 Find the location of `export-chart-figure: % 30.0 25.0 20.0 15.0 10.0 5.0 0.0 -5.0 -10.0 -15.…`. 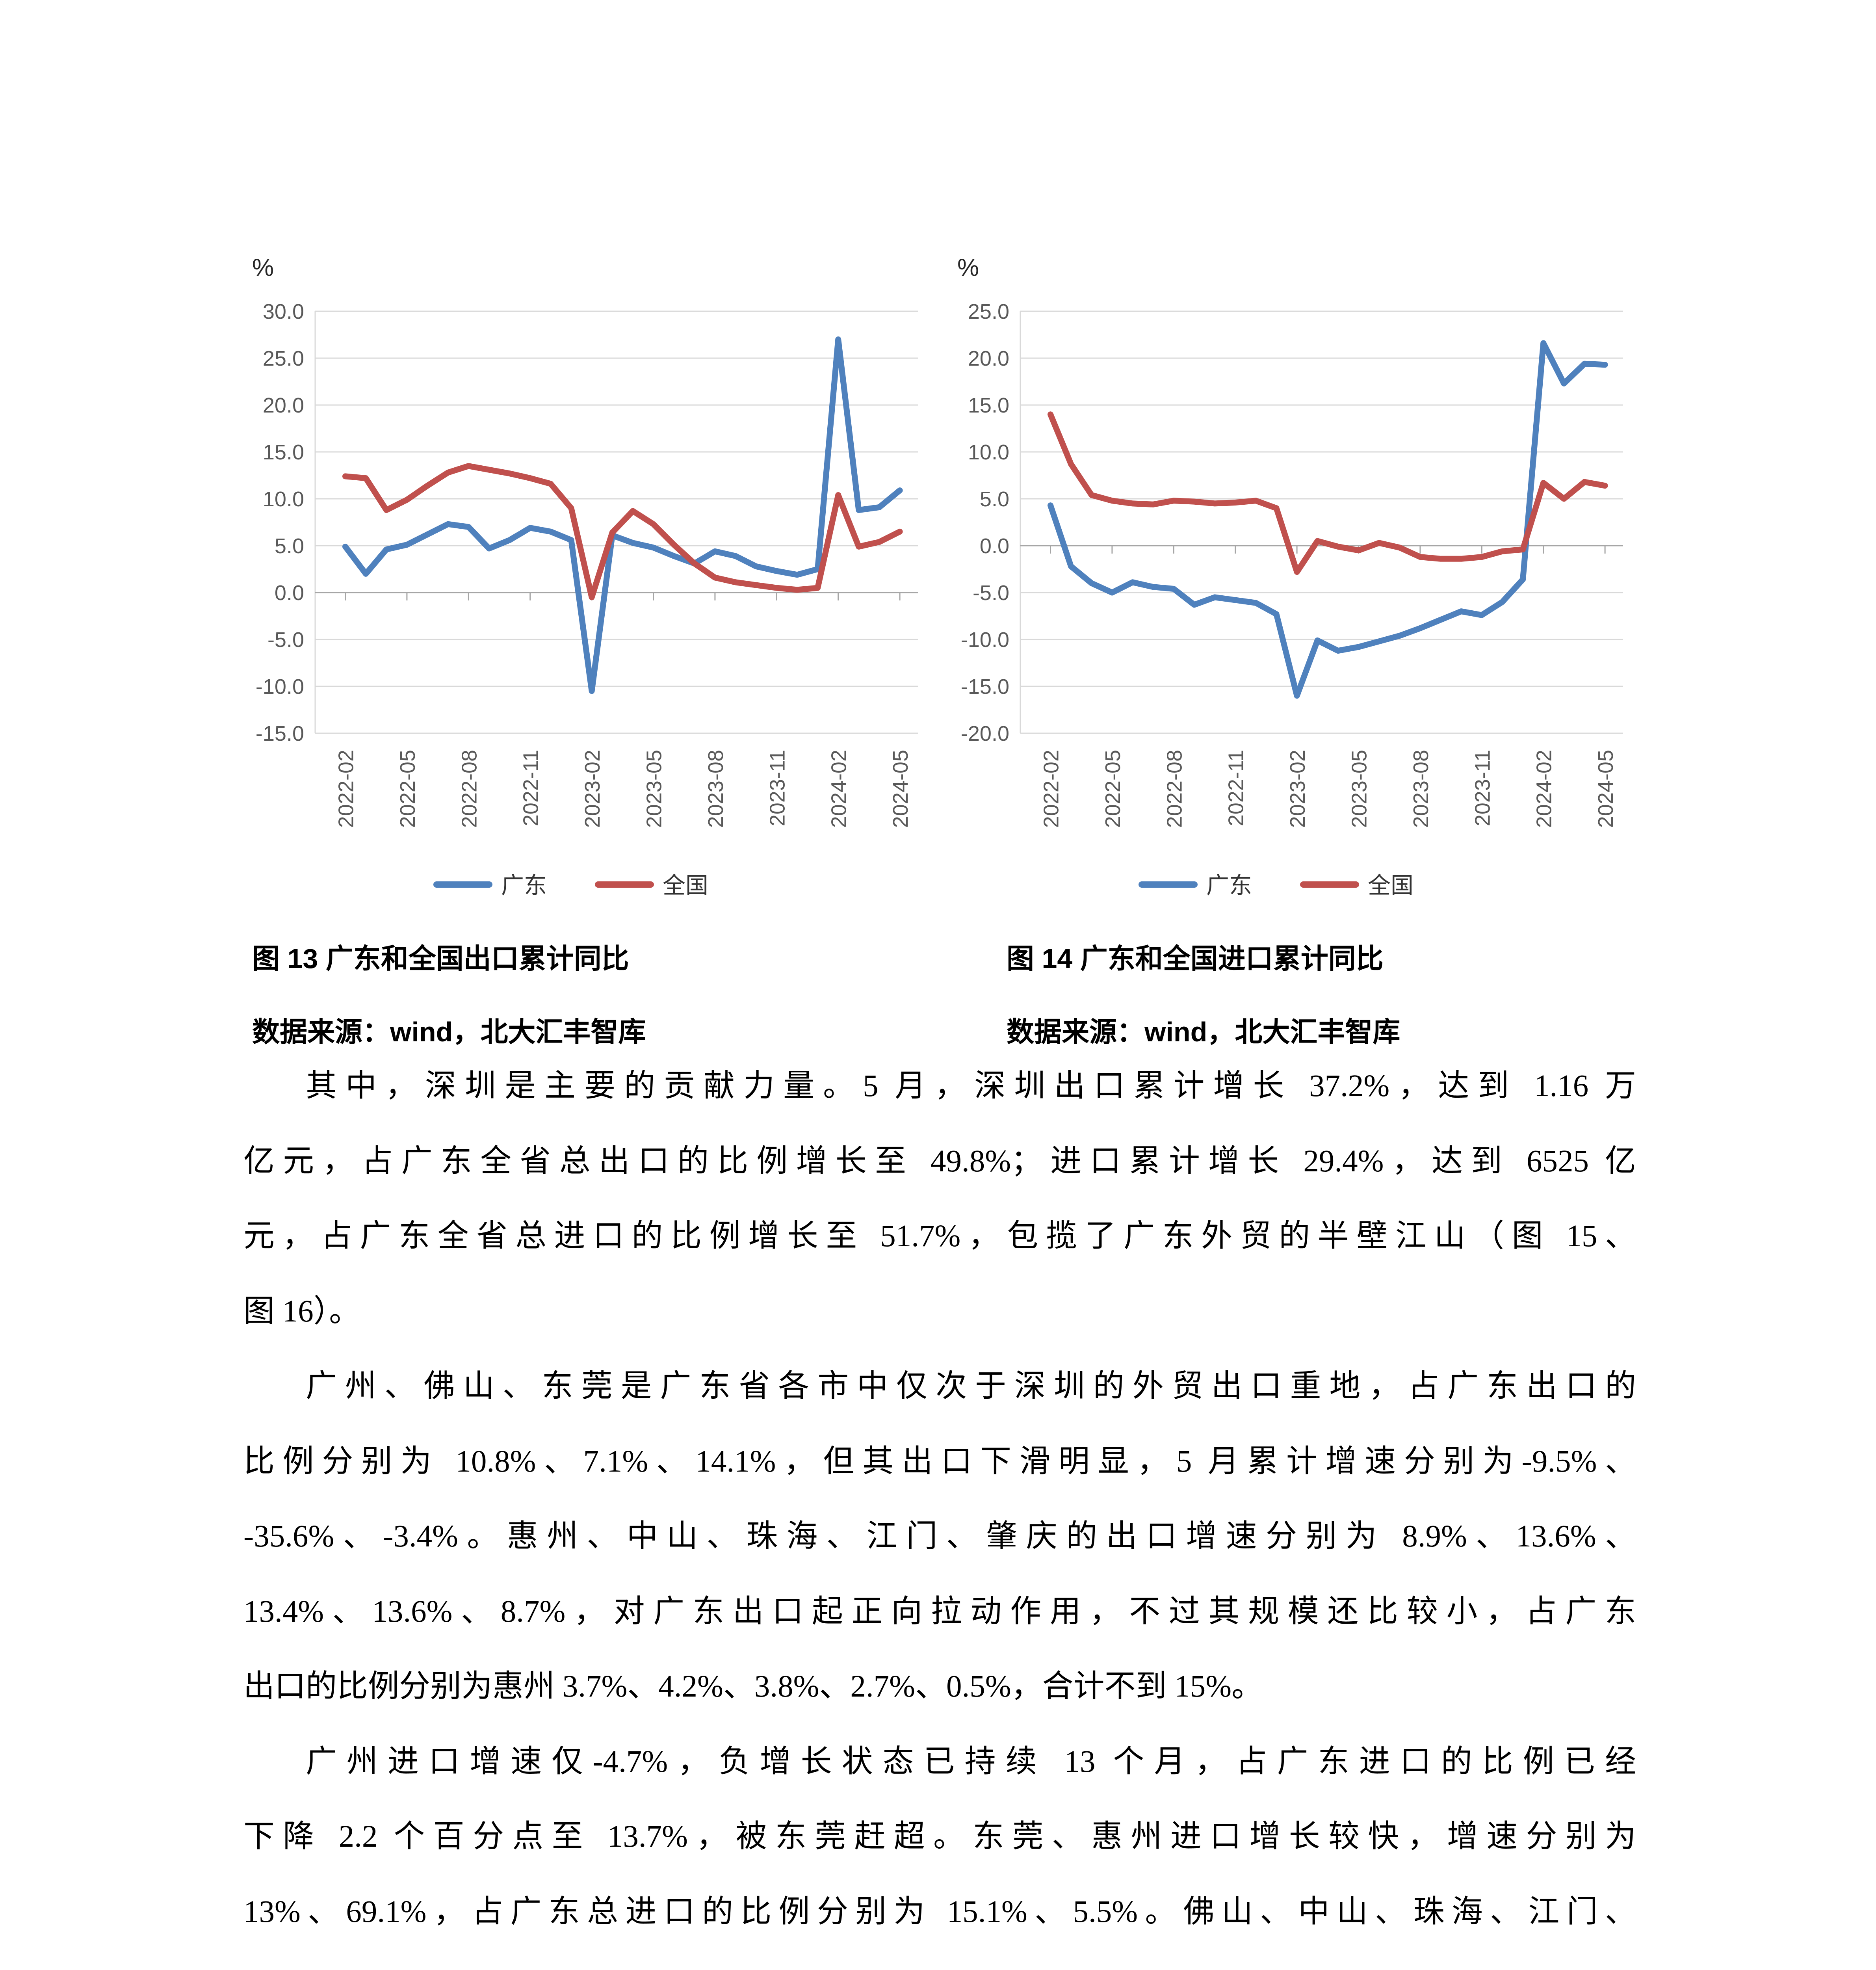

export-chart-figure: % 30.0 25.0 20.0 15.0 10.0 5.0 0.0 -5.0 -10.0 -15.… is located at coordinates (590, 587).